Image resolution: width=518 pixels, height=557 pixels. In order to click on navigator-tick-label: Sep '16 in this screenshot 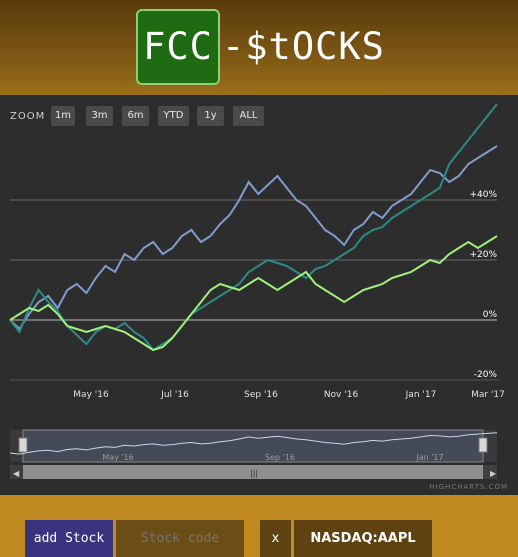, I will do `click(280, 457)`.